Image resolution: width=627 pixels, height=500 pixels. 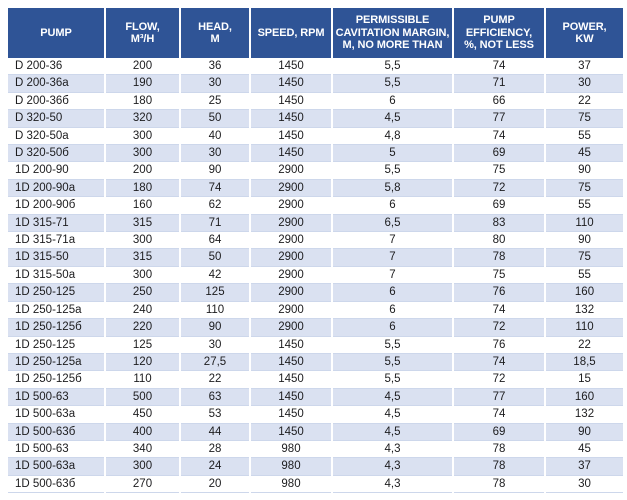 I want to click on table-cell-cavitation: 6,5, so click(x=393, y=223).